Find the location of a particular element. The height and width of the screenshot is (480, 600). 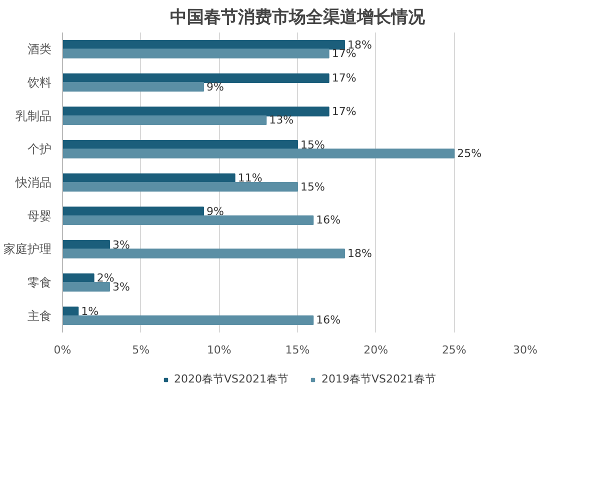

y-tick-label: 母婴 is located at coordinates (40, 215).